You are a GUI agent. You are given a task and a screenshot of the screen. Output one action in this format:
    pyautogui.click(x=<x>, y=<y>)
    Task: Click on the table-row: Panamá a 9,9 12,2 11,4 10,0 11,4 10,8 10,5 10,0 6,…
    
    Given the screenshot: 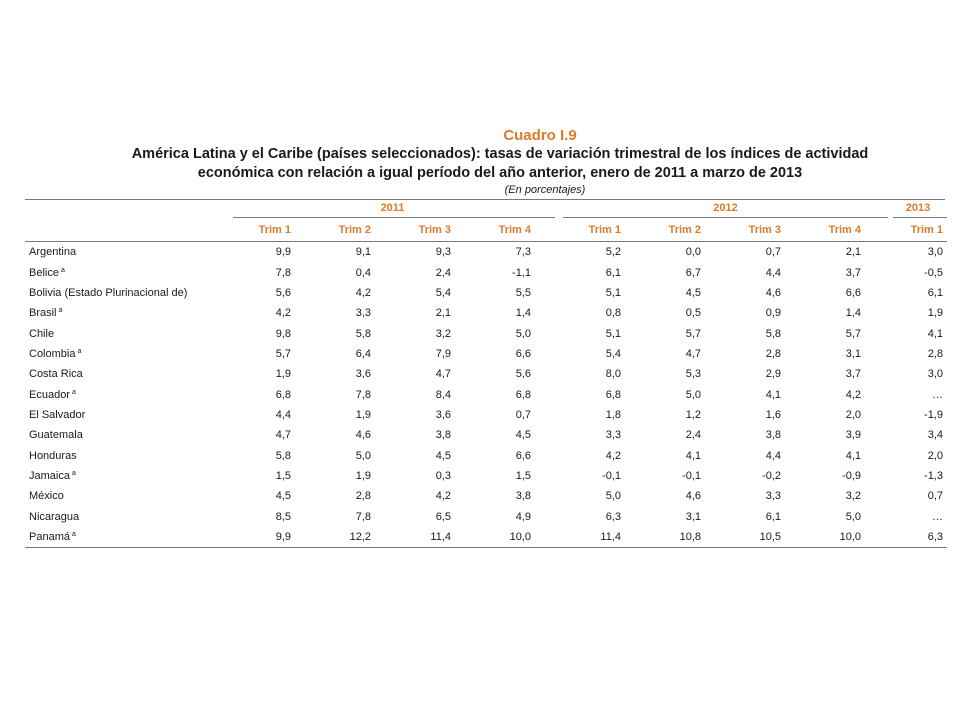 What is the action you would take?
    pyautogui.click(x=486, y=537)
    